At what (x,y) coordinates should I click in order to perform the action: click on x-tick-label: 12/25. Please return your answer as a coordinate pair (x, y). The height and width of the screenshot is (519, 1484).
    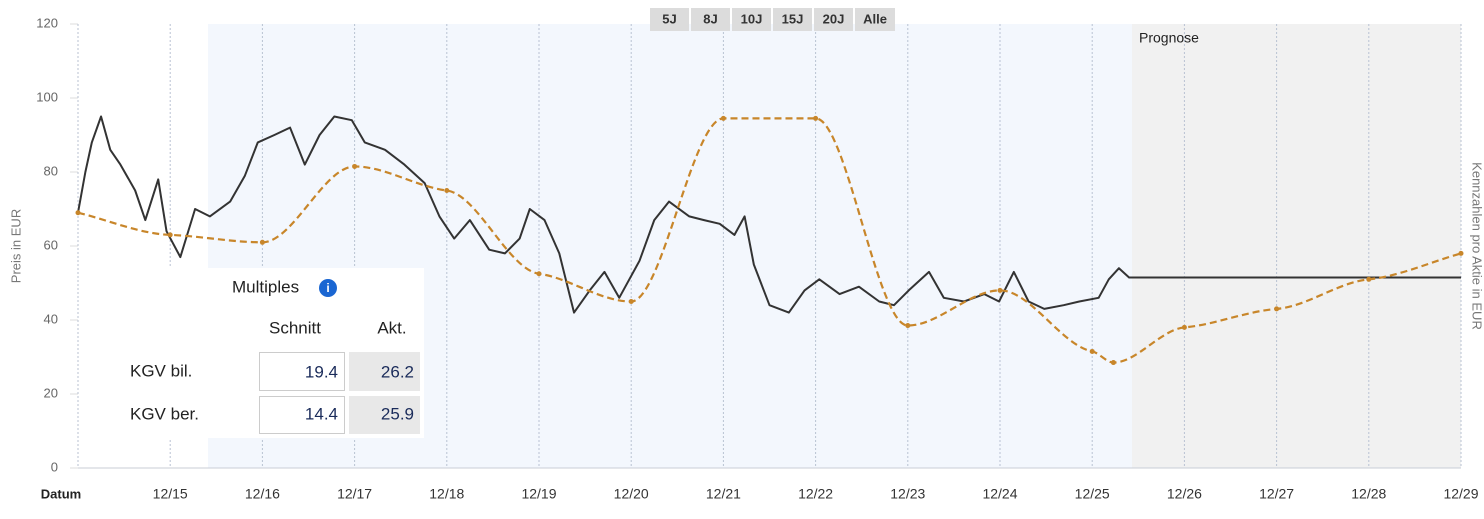
    Looking at the image, I should click on (1092, 494).